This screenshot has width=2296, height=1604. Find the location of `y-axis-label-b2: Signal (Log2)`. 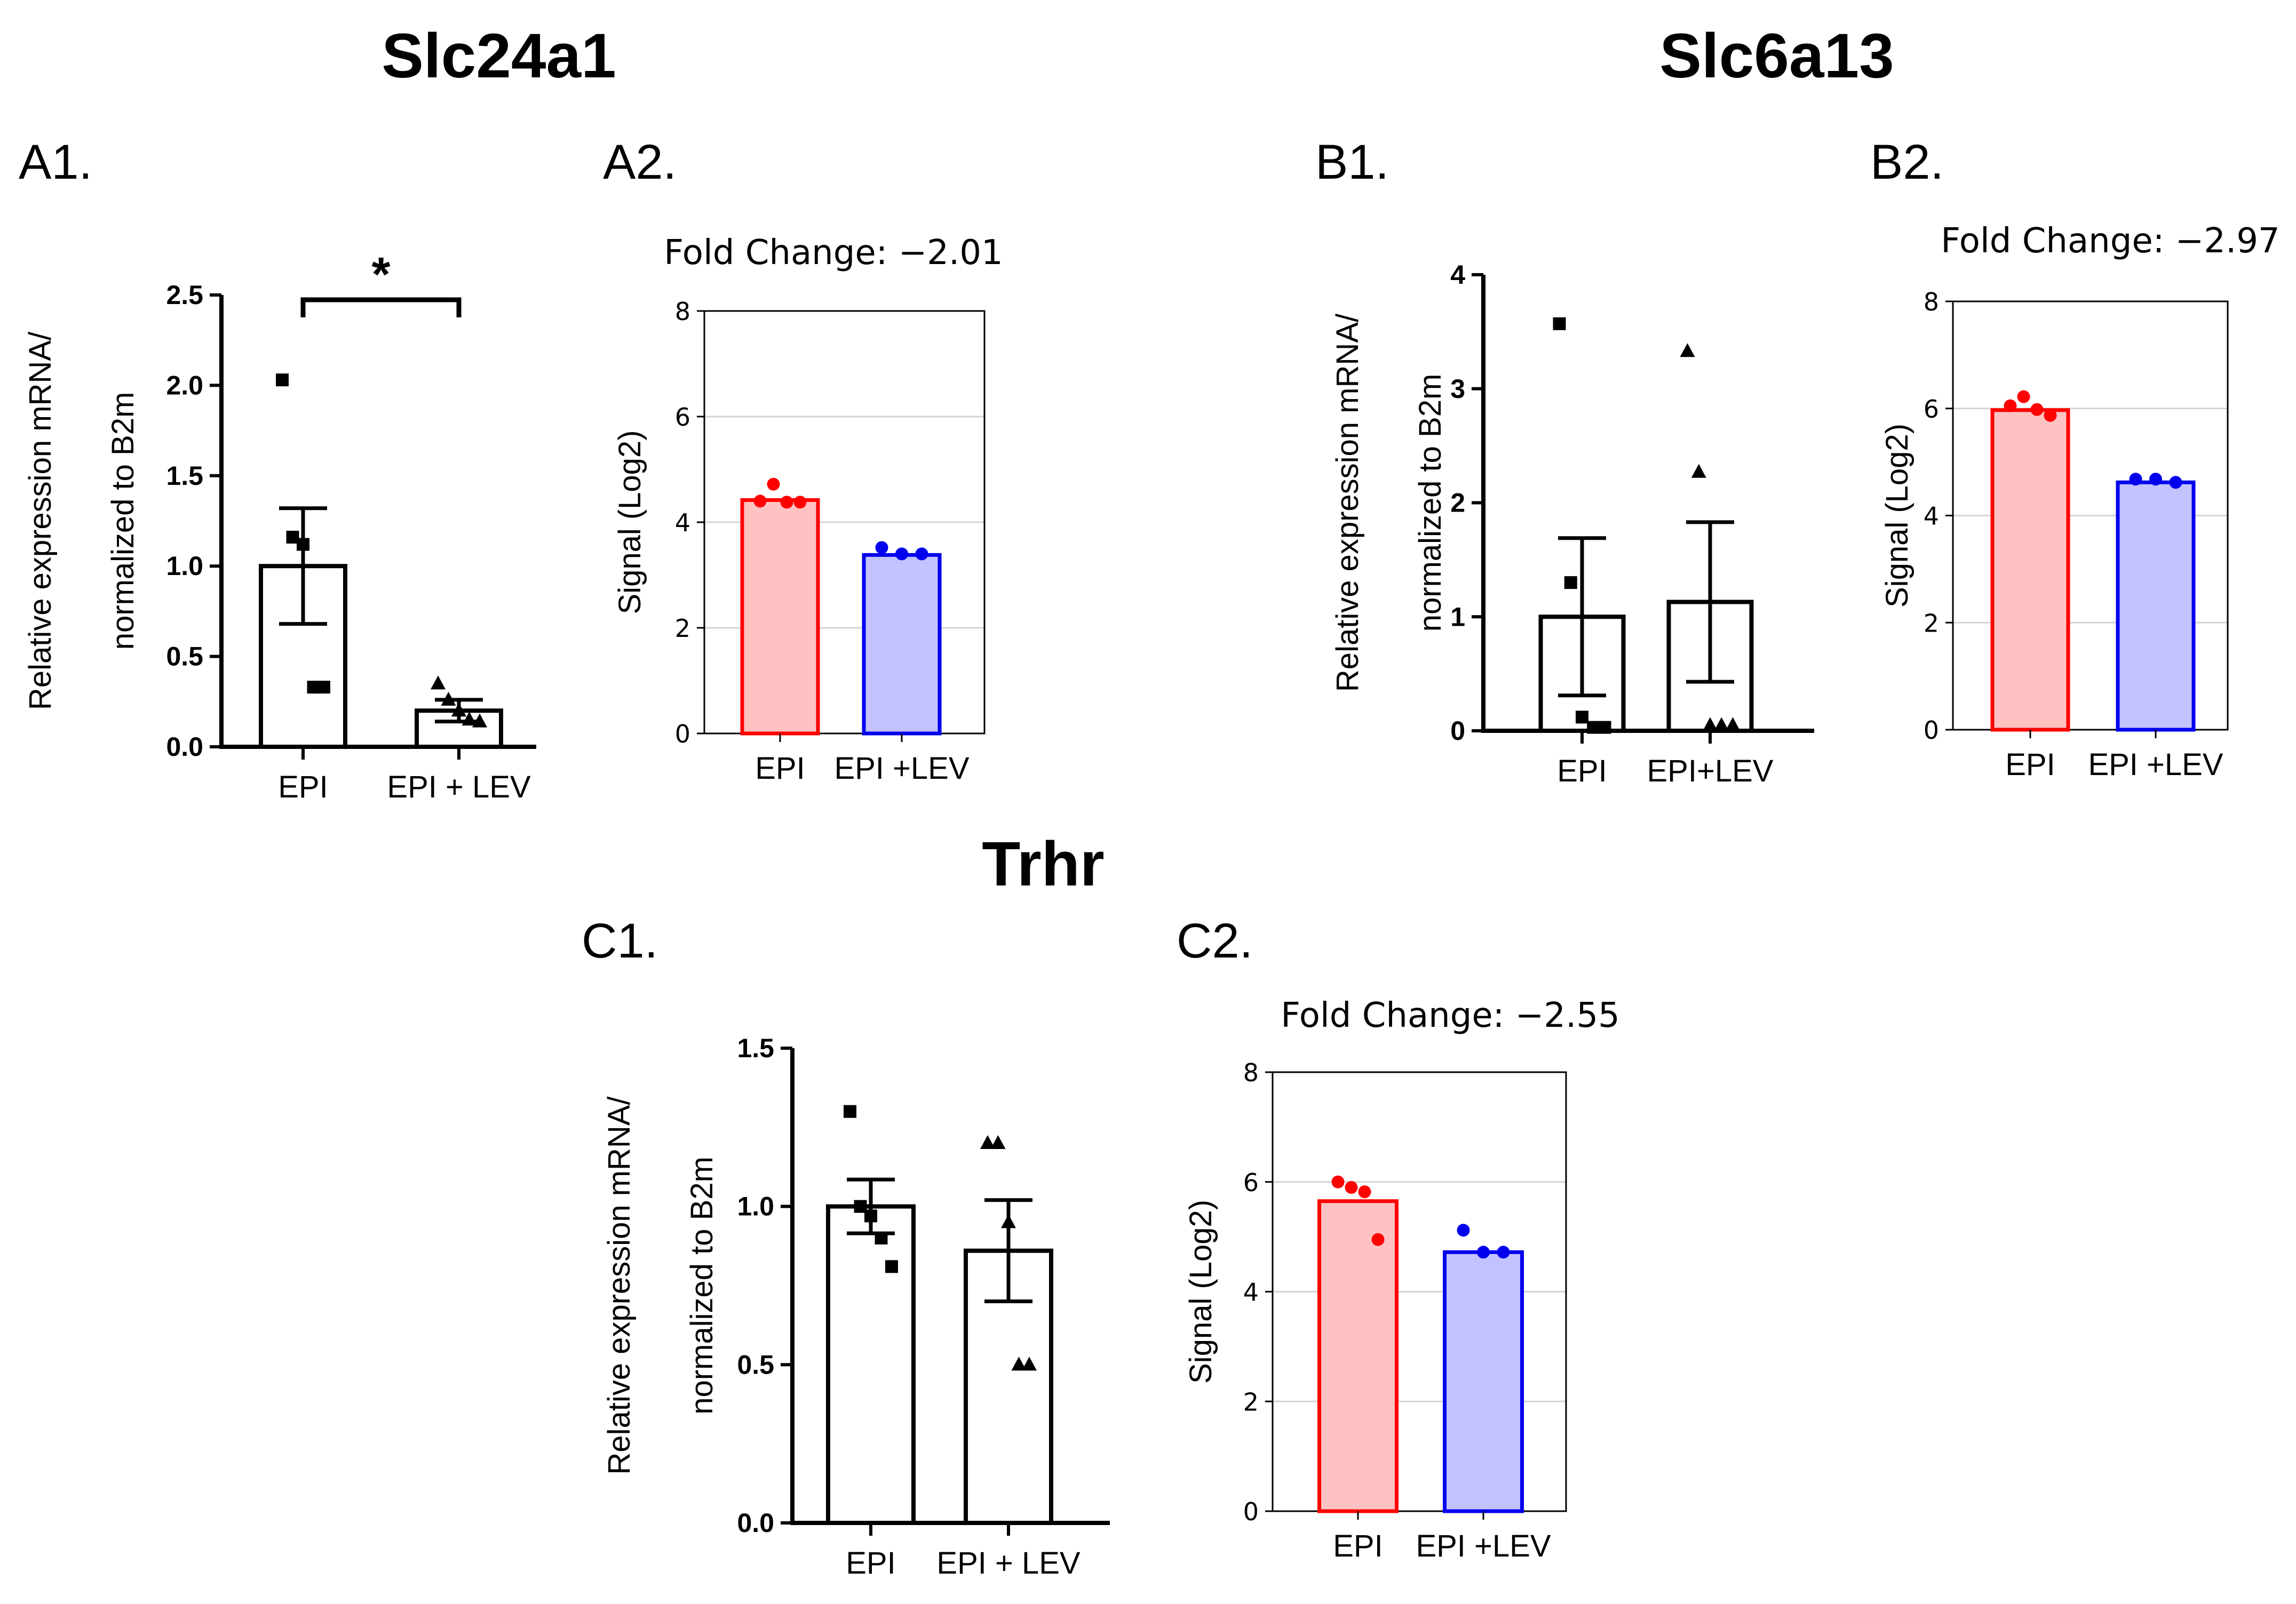

y-axis-label-b2: Signal (Log2) is located at coordinates (1897, 516).